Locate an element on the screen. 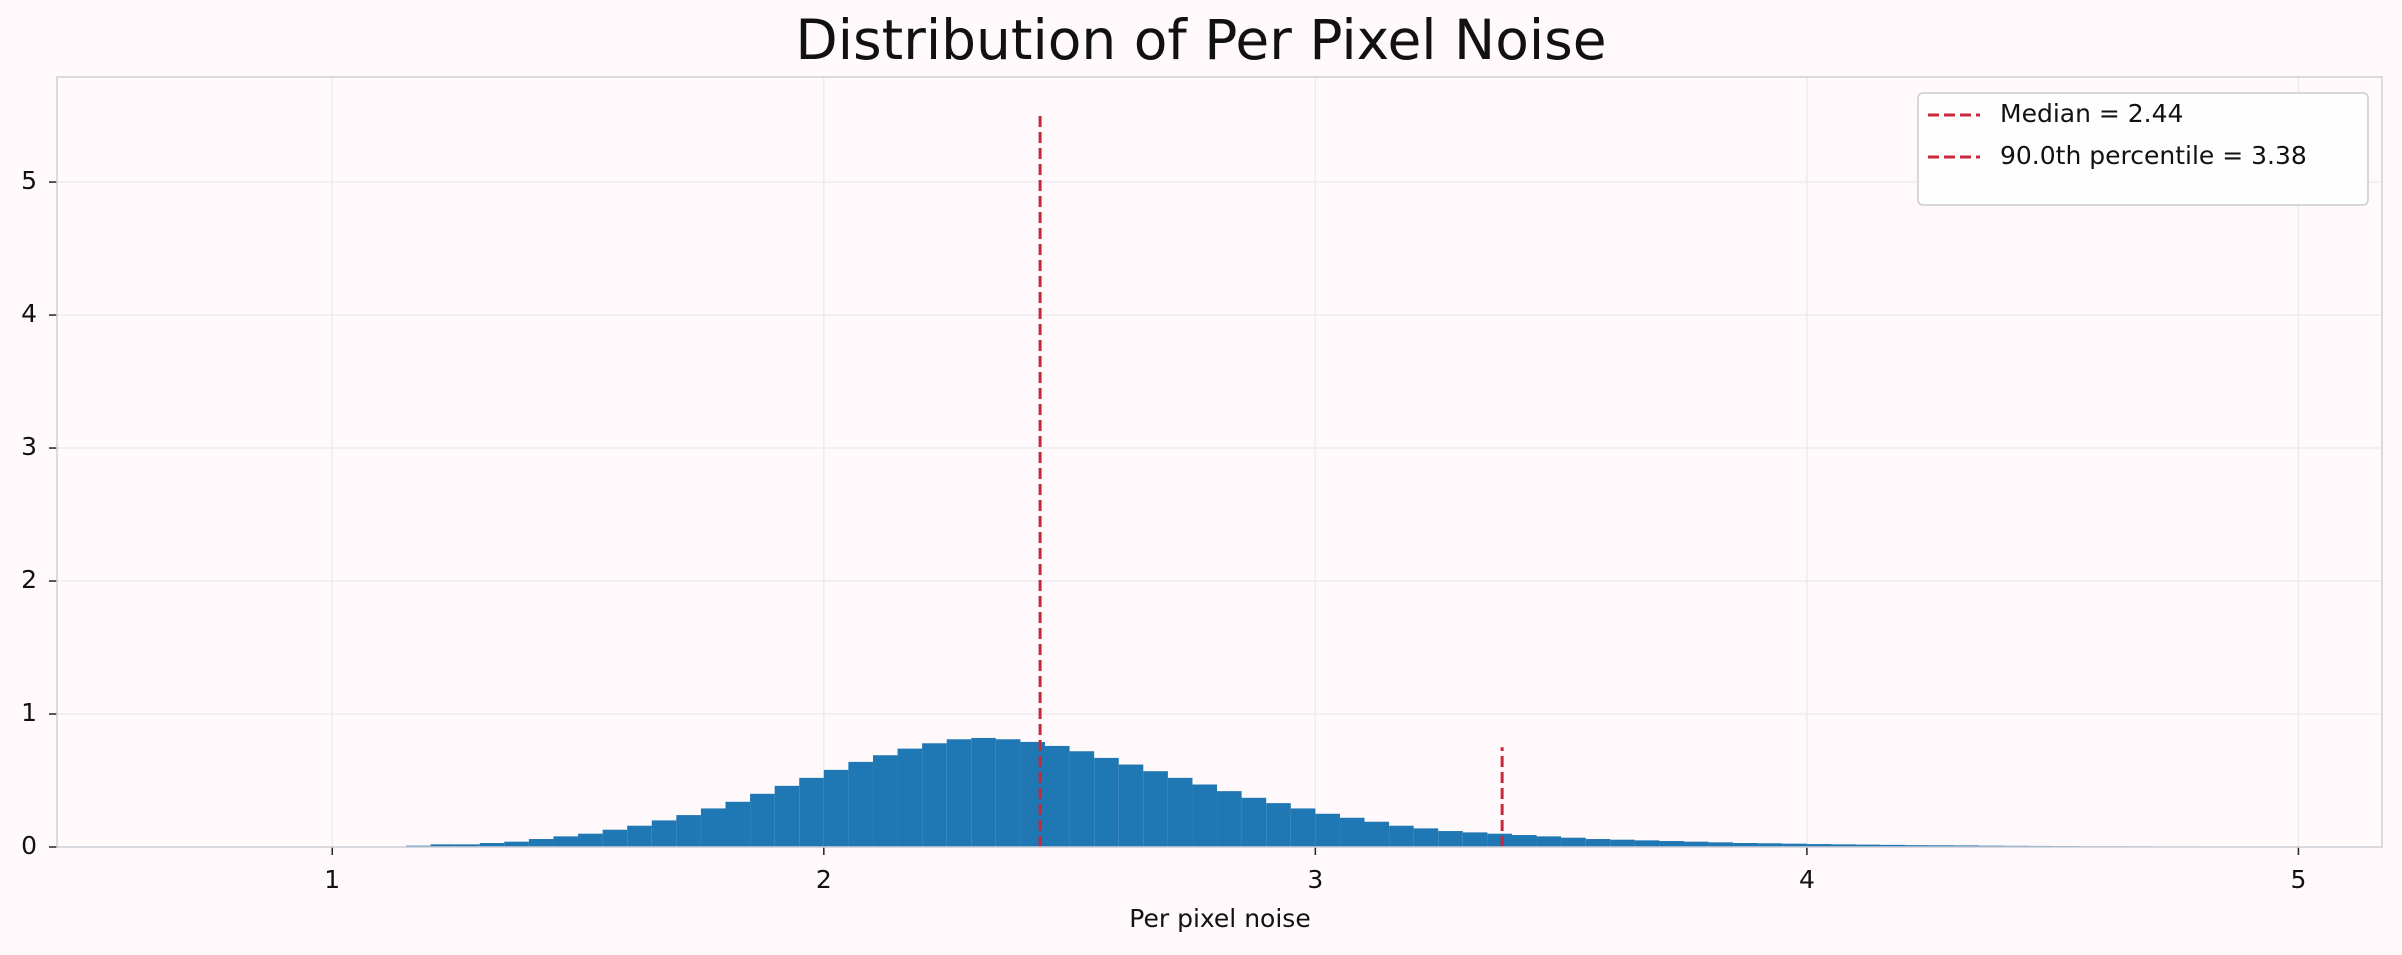 This screenshot has height=955, width=2402. x-axis-label: Per pixel noise is located at coordinates (1219, 918).